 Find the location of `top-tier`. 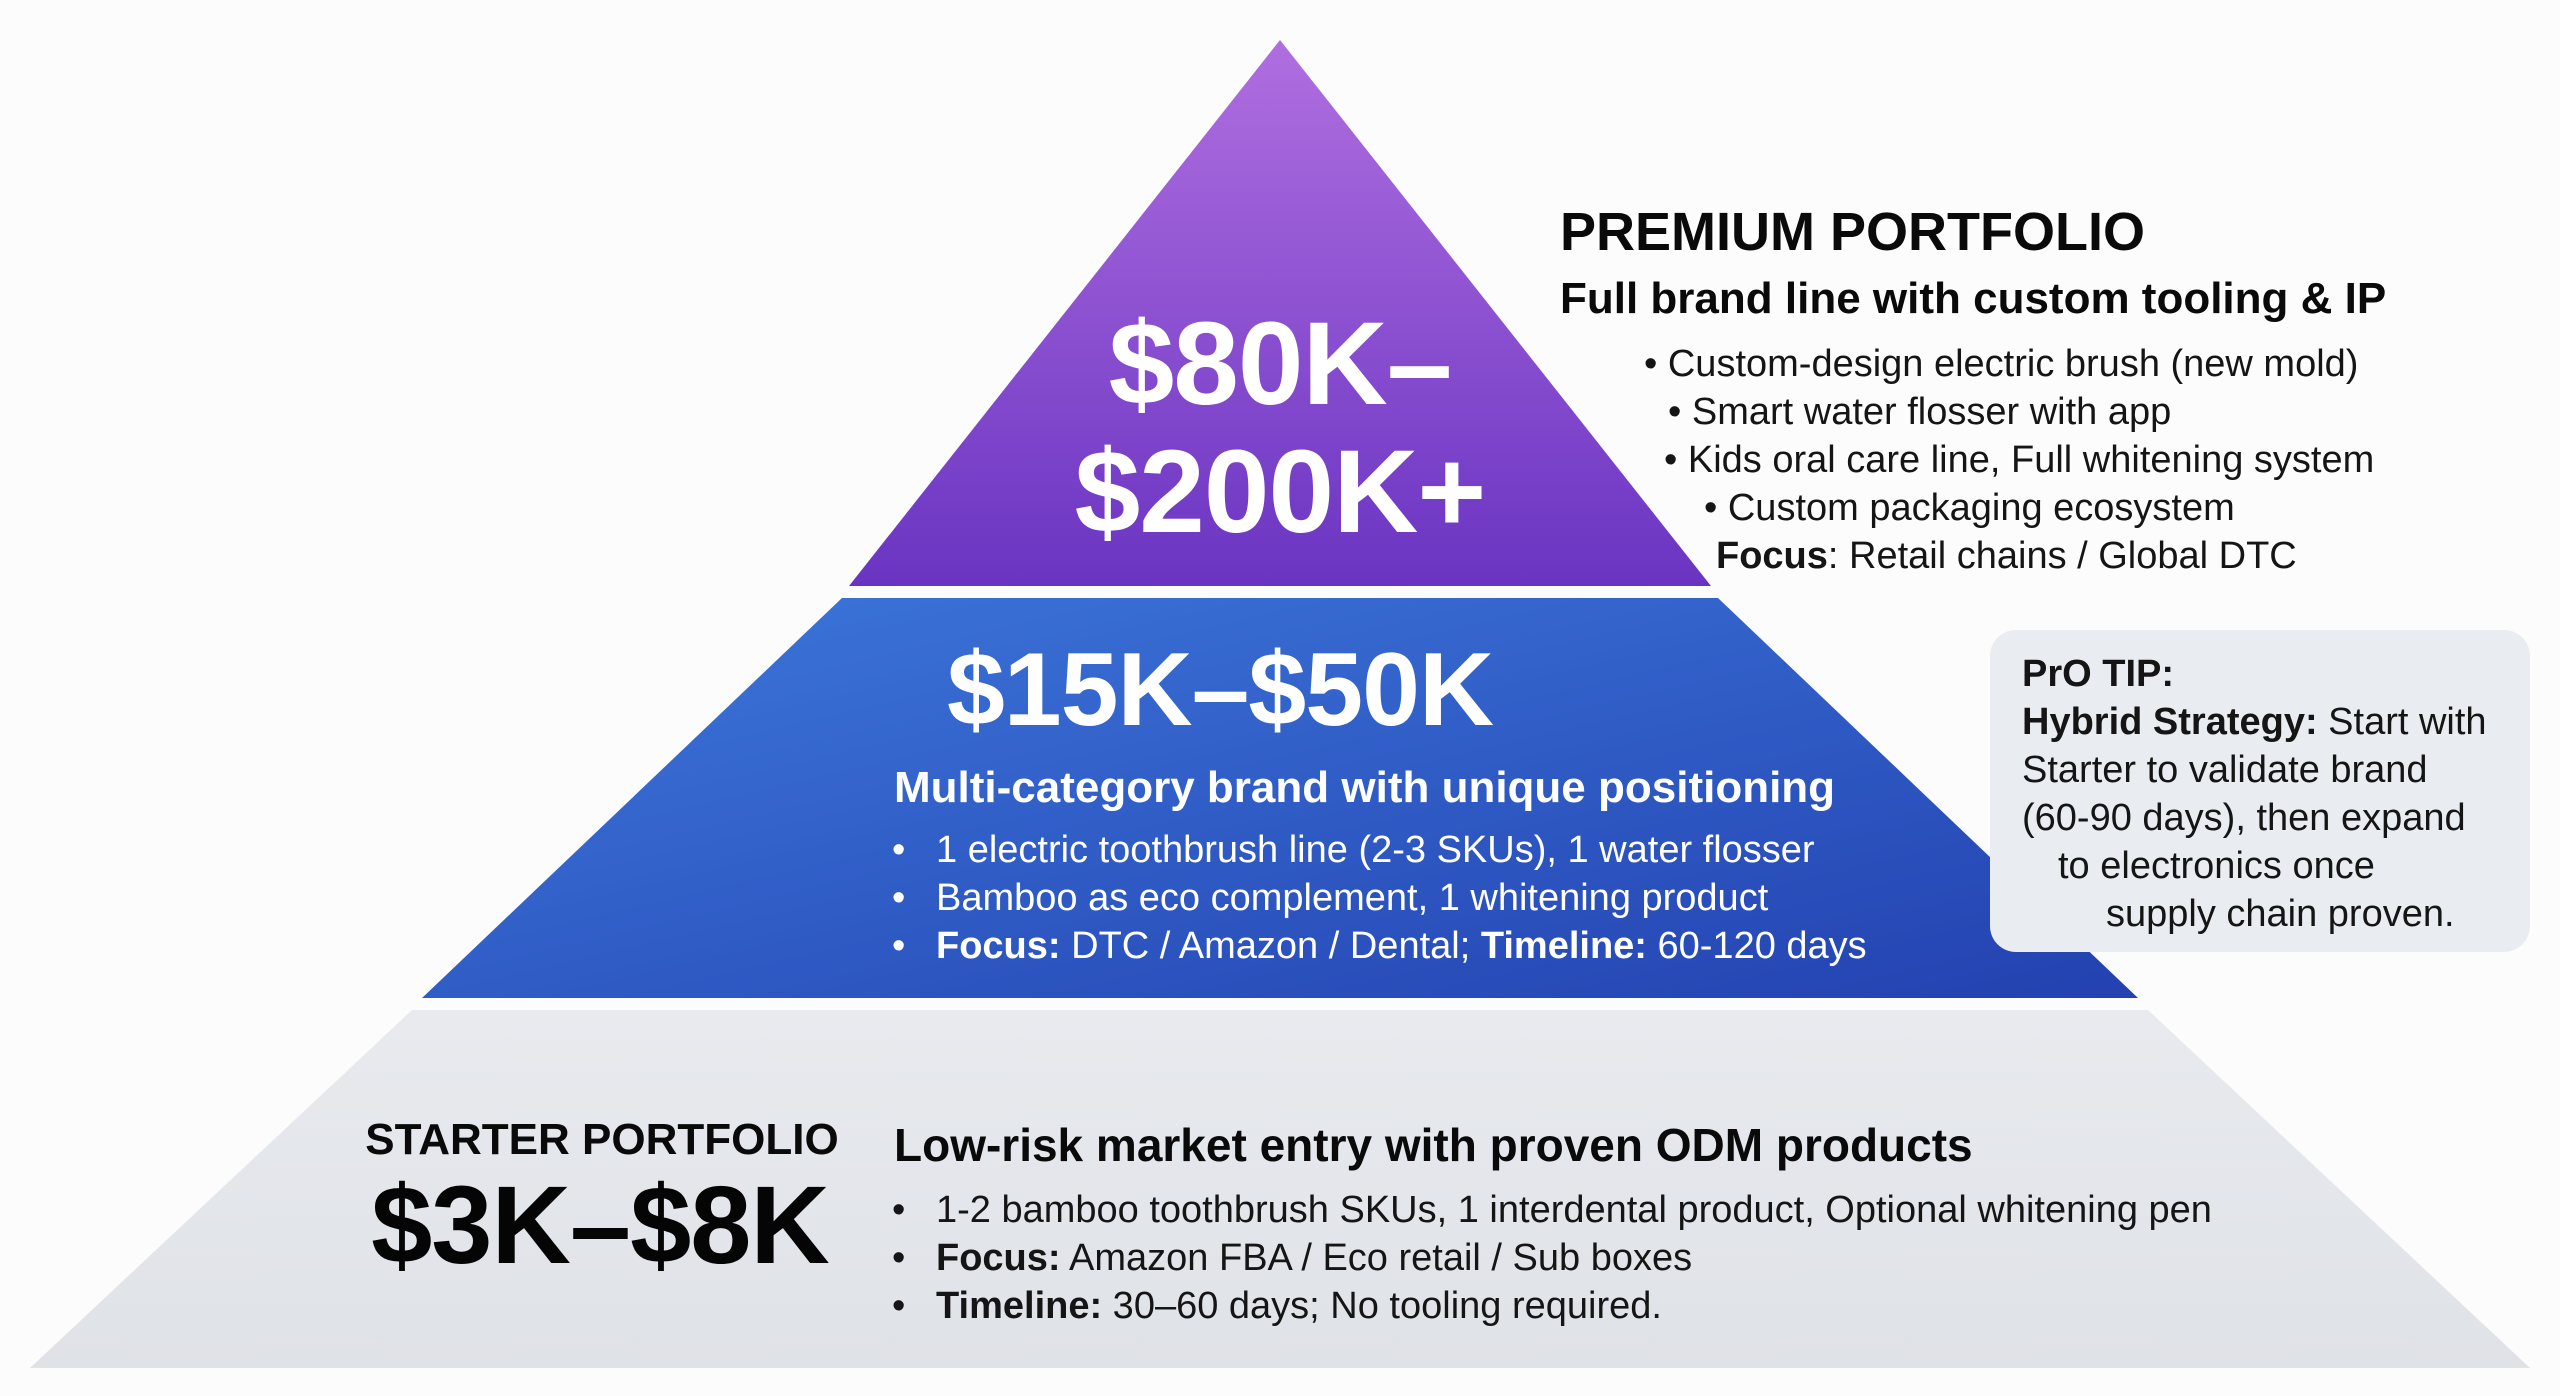

top-tier is located at coordinates (1280, 313).